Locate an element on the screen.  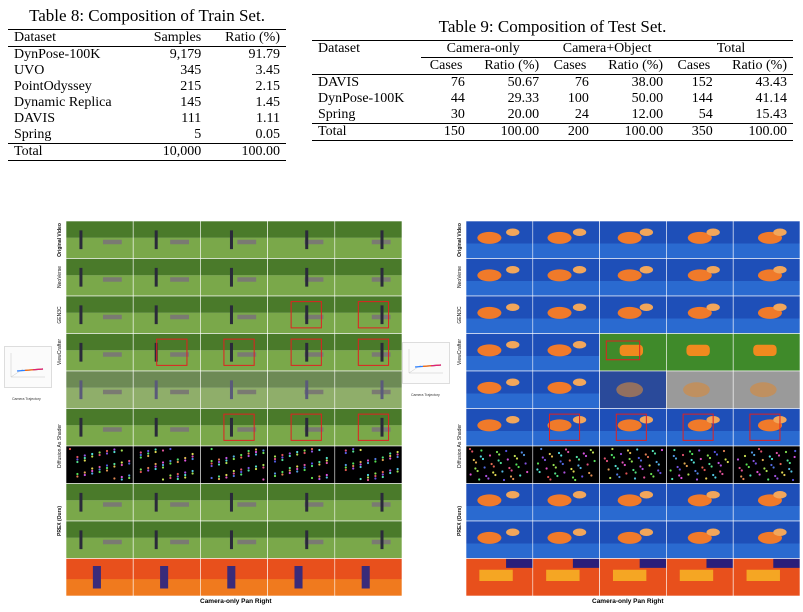
table-row: Spring 30 20.00 24 12.00 54 15.43 is located at coordinates (552, 115).